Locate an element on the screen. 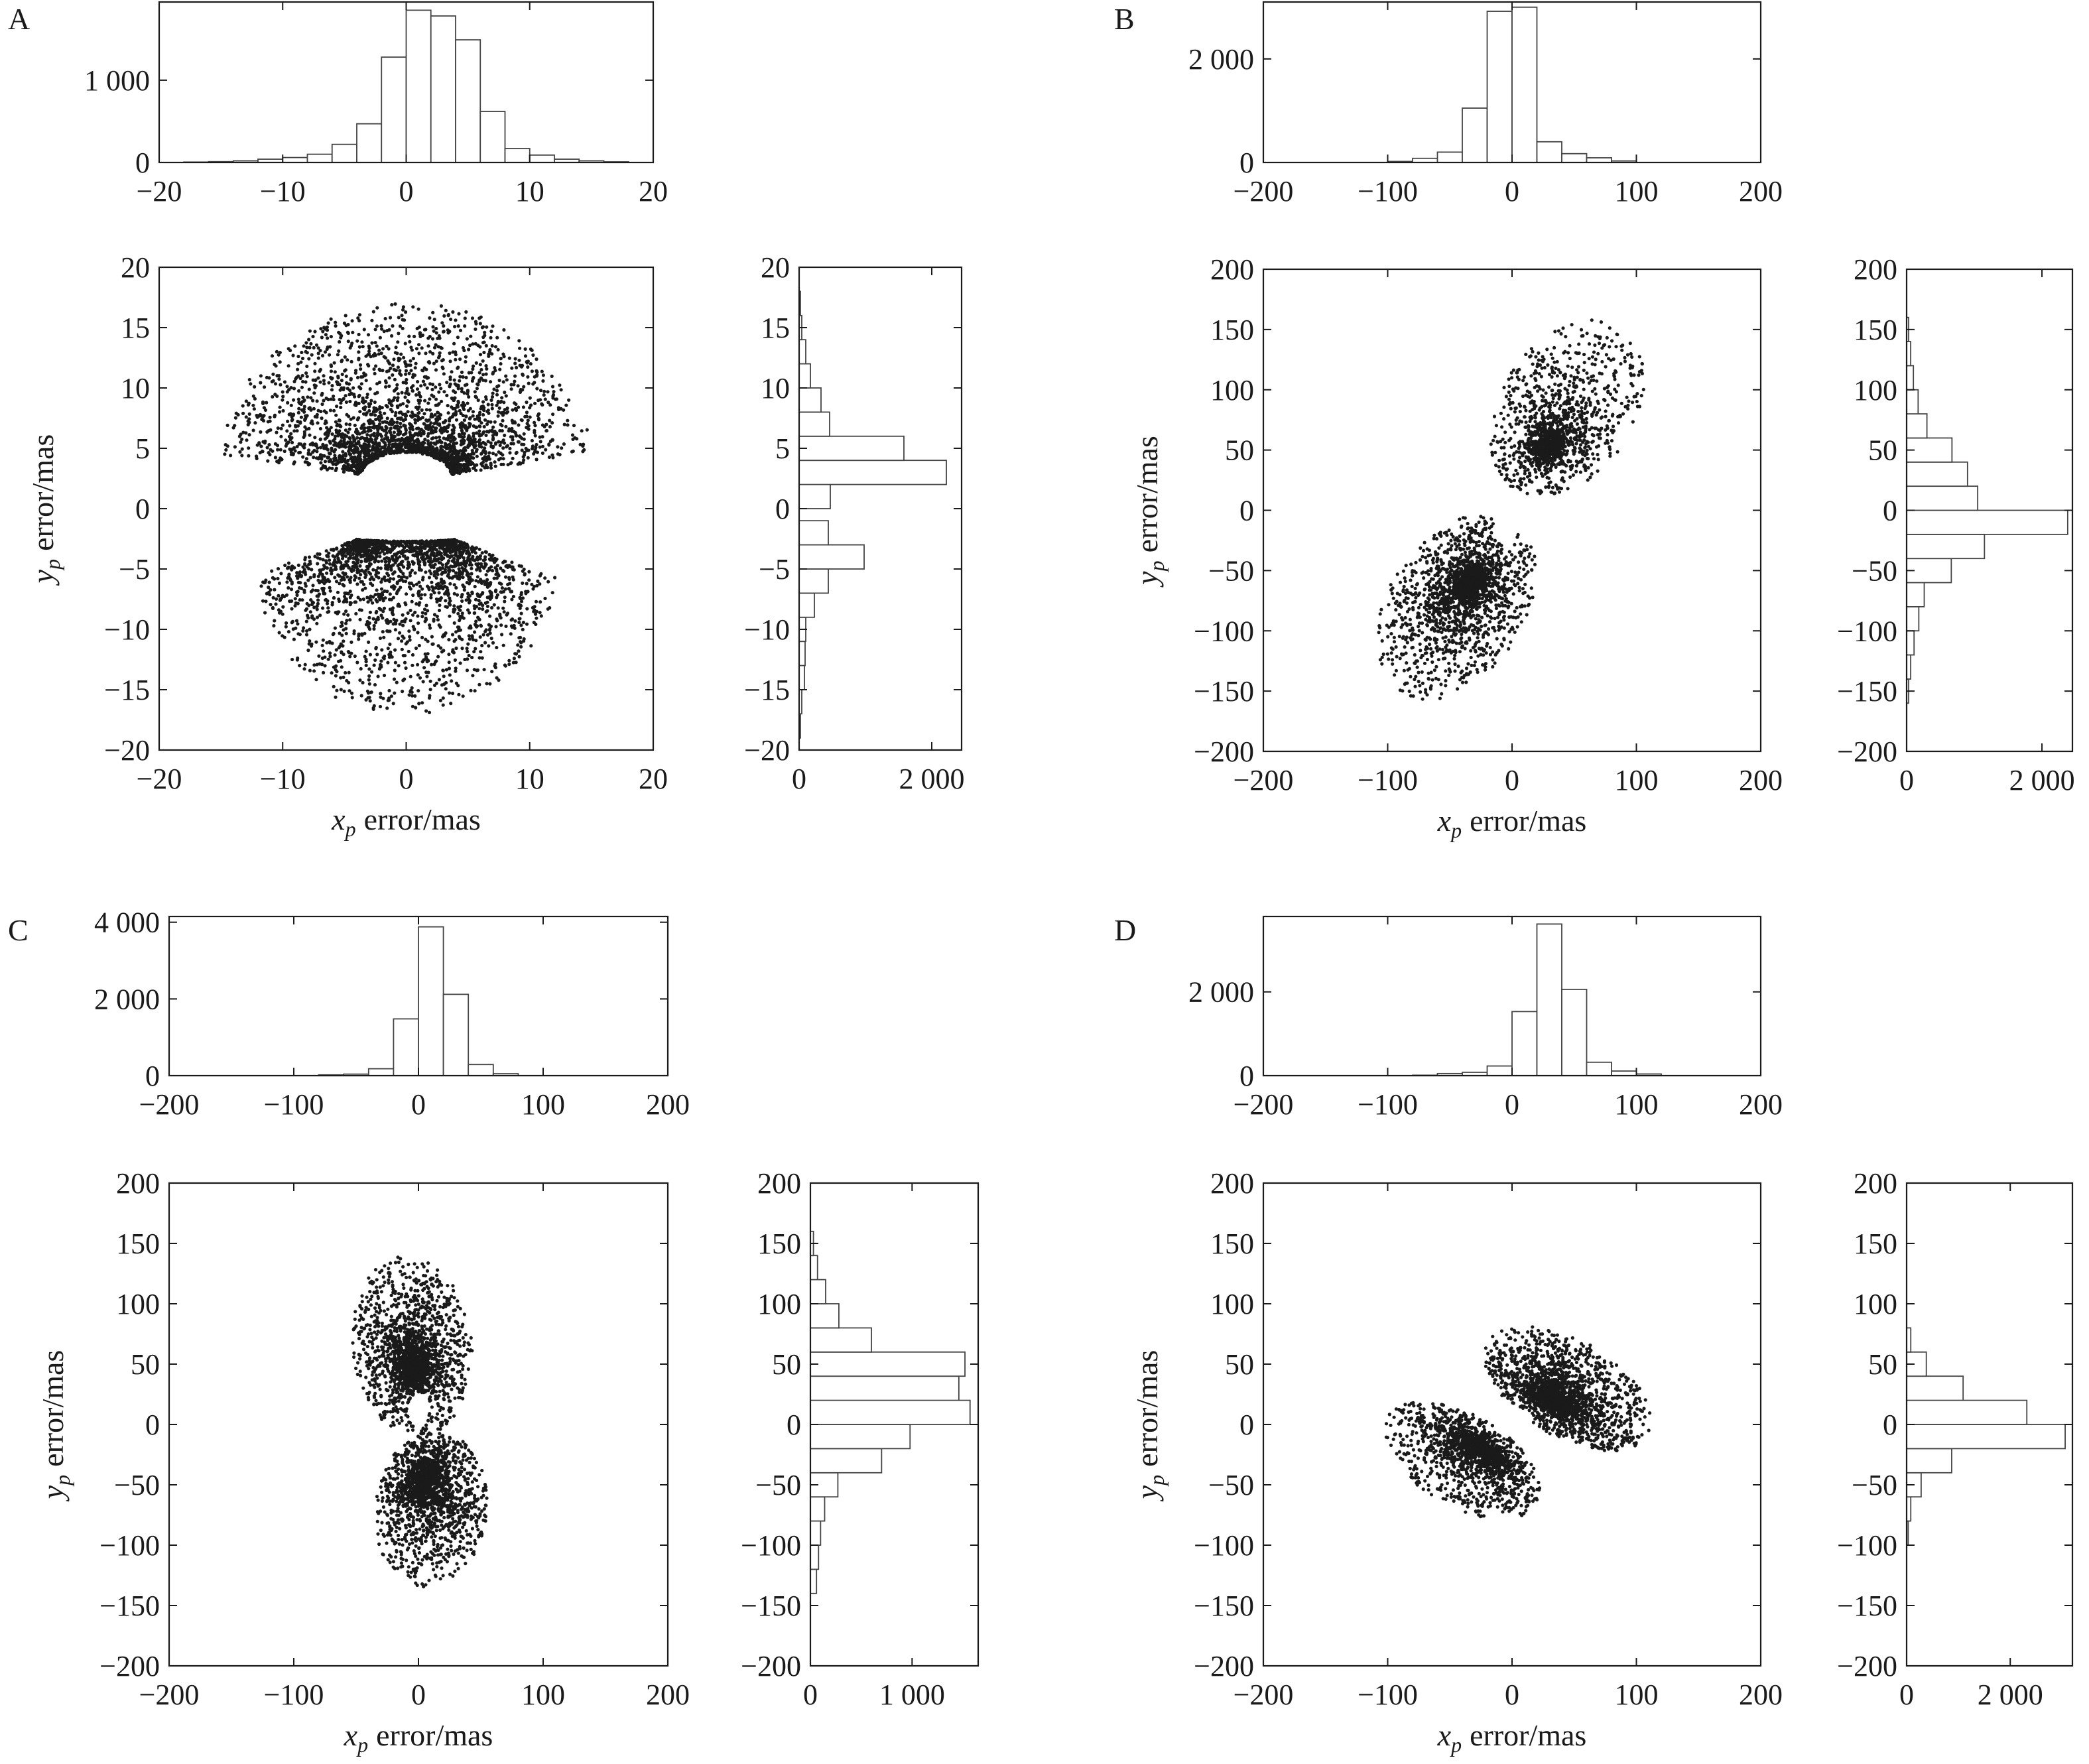 This screenshot has height=1764, width=2089. y-tick-label: −15 is located at coordinates (127, 690).